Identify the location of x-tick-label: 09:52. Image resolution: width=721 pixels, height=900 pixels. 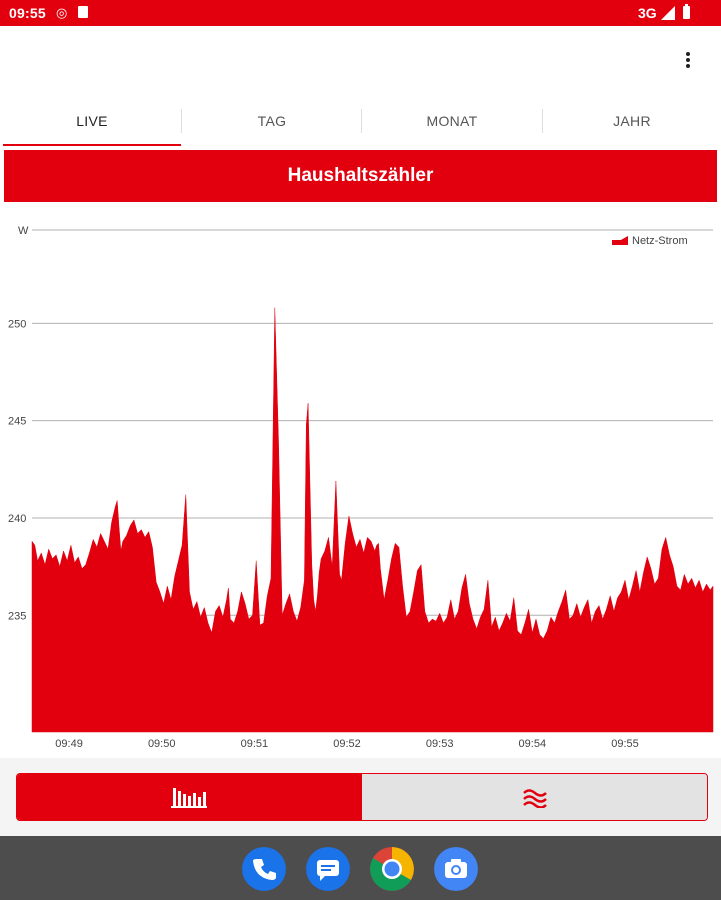
(347, 744).